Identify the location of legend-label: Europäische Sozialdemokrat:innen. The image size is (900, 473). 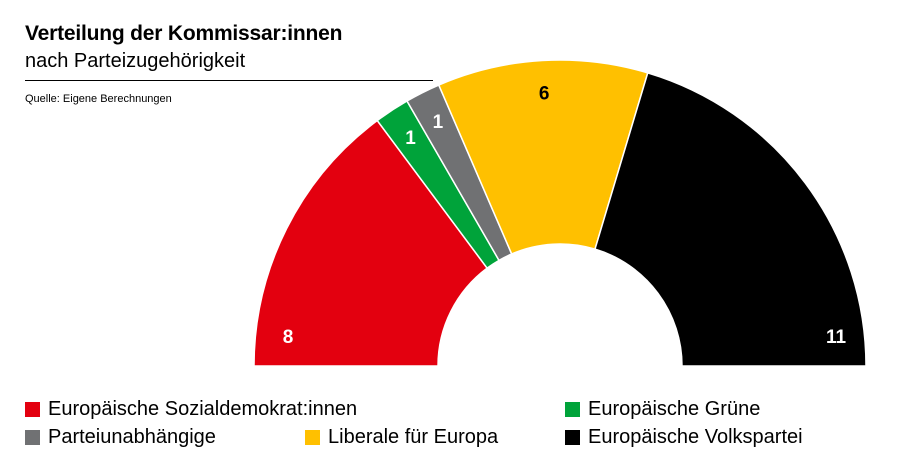
(203, 409).